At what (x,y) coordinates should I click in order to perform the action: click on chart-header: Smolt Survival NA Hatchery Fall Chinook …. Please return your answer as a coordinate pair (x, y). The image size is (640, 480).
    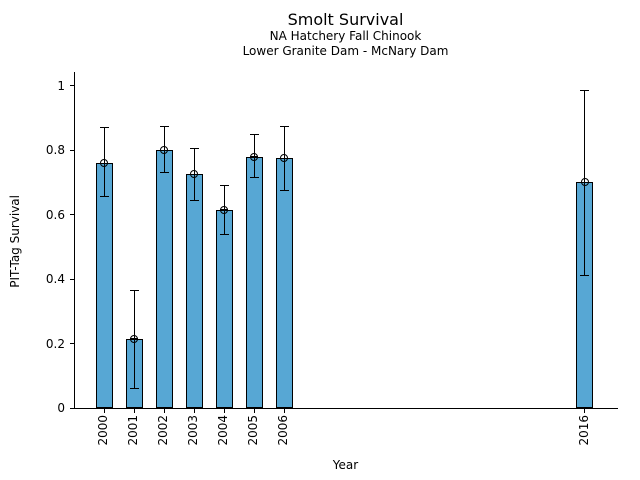
    Looking at the image, I should click on (345, 34).